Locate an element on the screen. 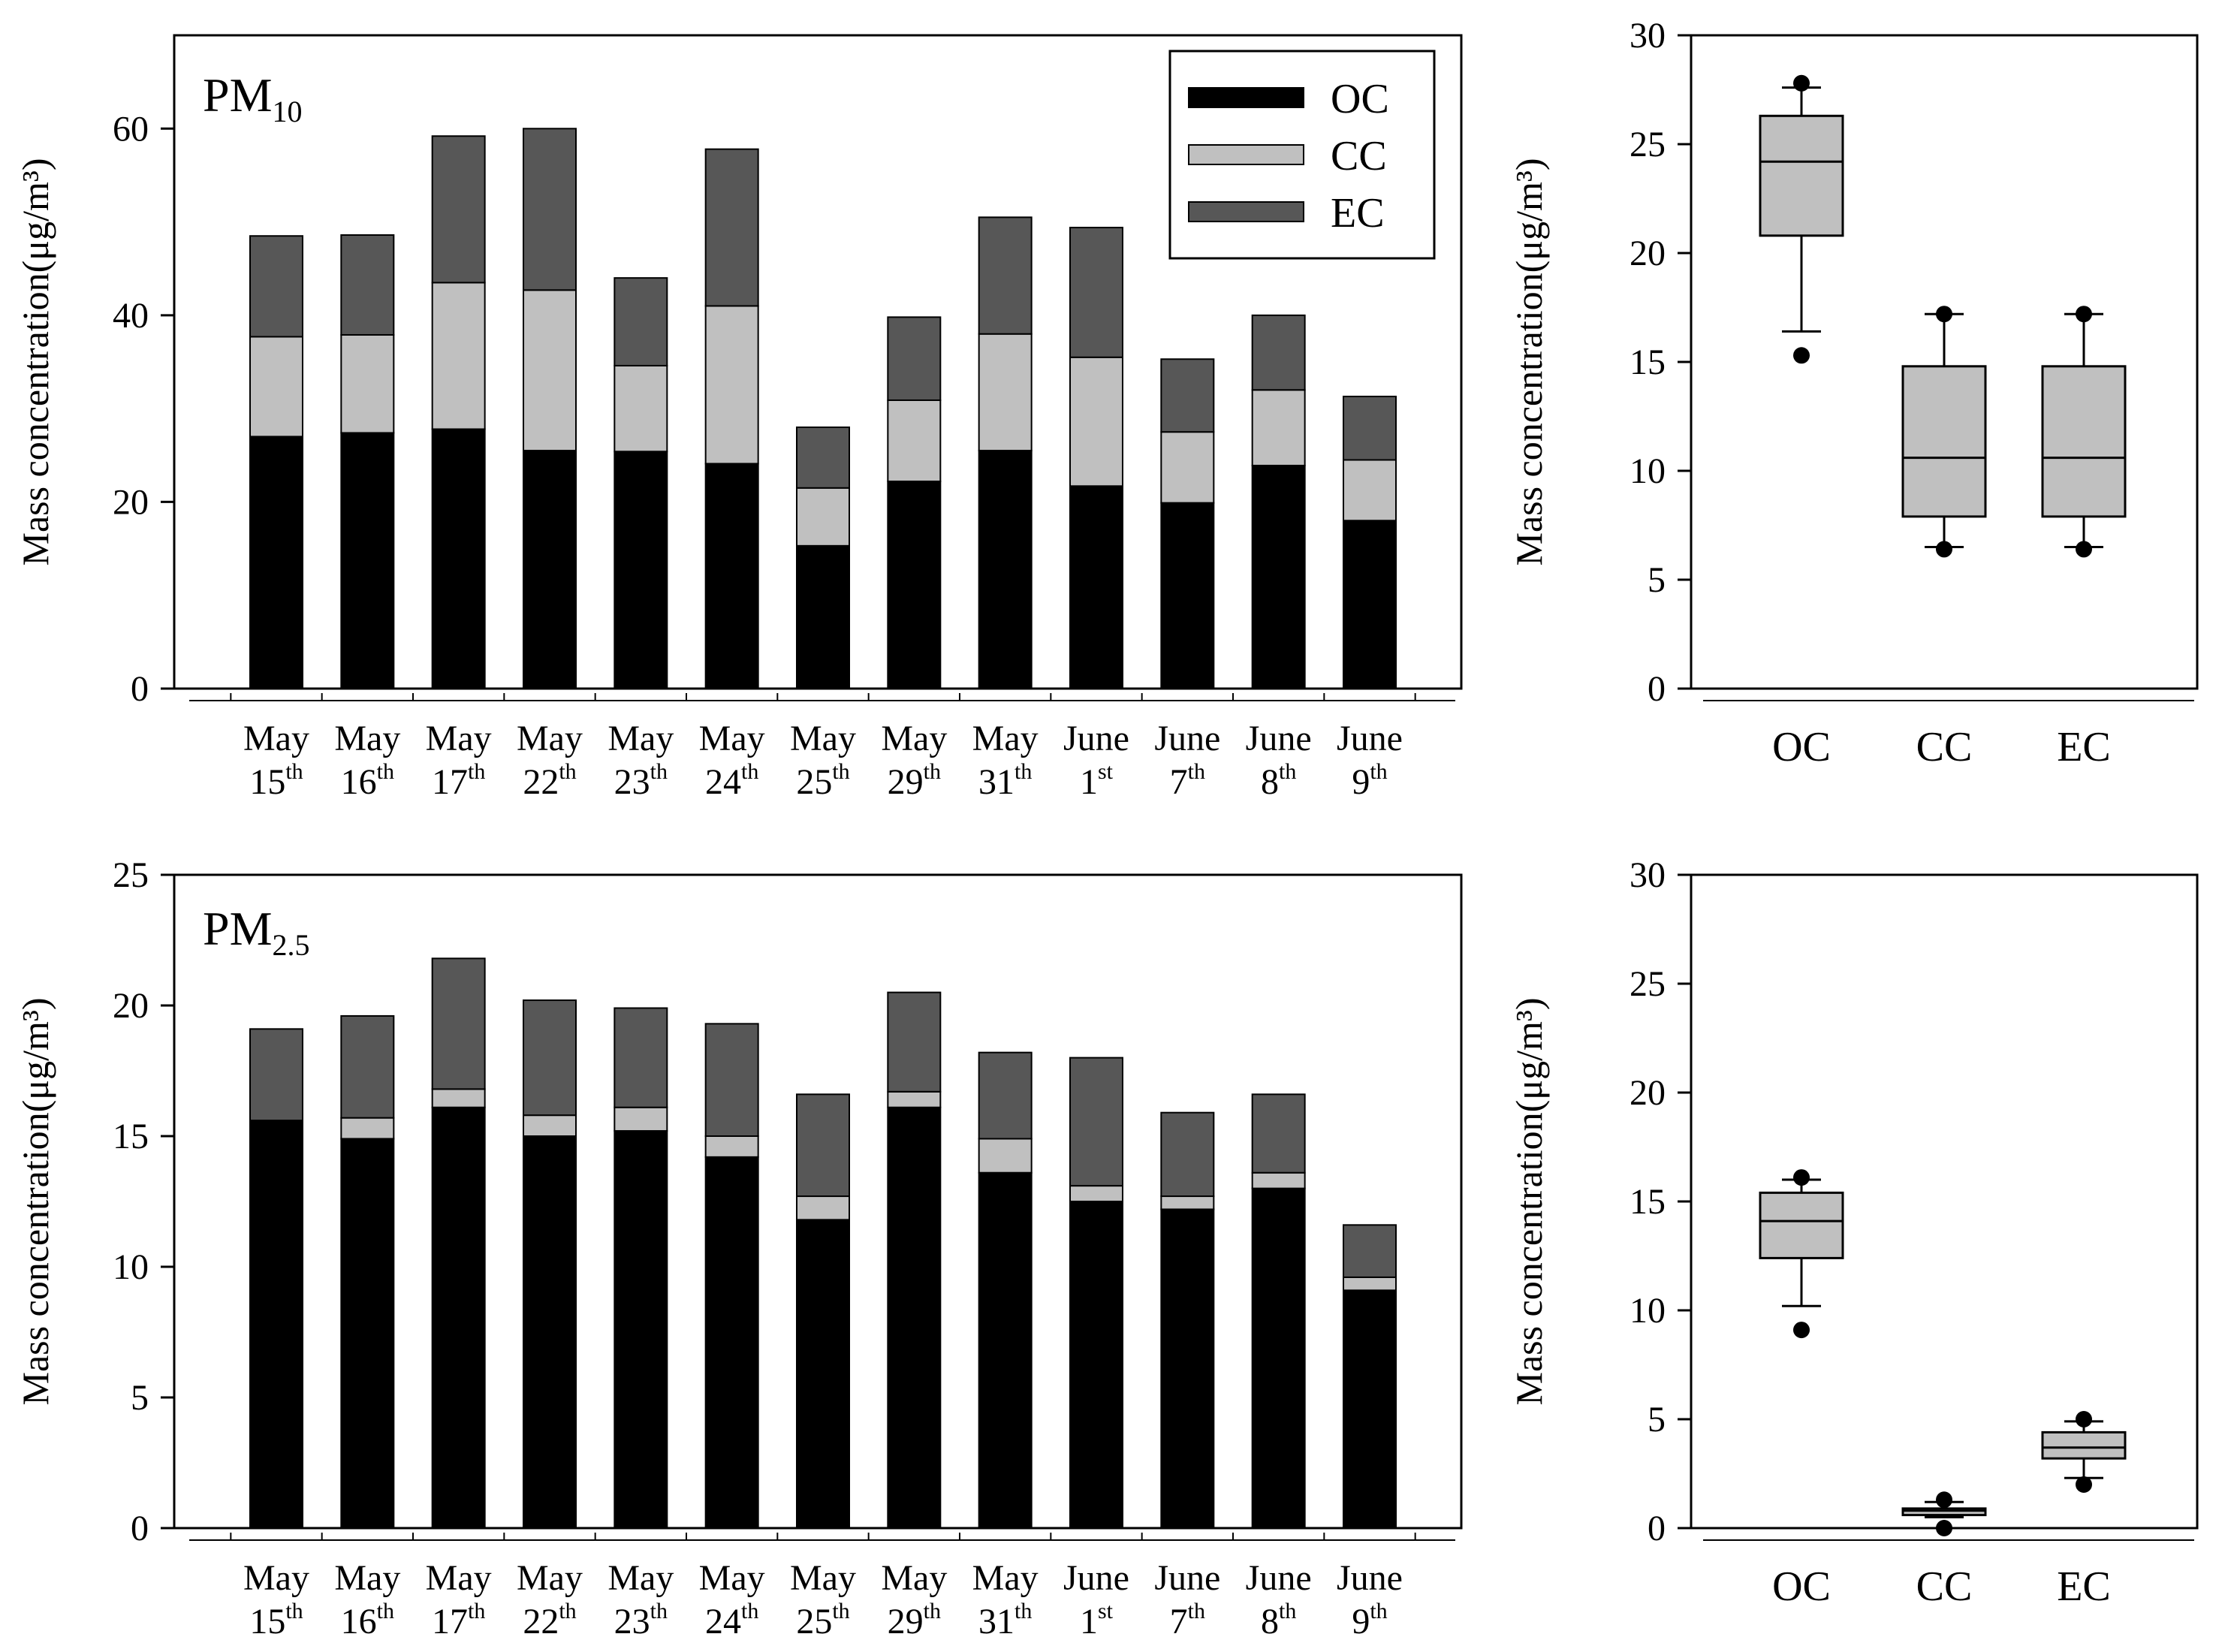  pm25-panel-title: PM2.5 is located at coordinates (256, 932).